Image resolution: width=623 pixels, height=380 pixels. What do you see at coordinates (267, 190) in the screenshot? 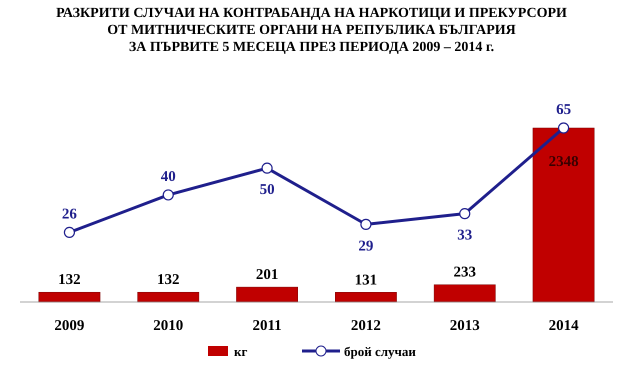
I see `data-label: 50` at bounding box center [267, 190].